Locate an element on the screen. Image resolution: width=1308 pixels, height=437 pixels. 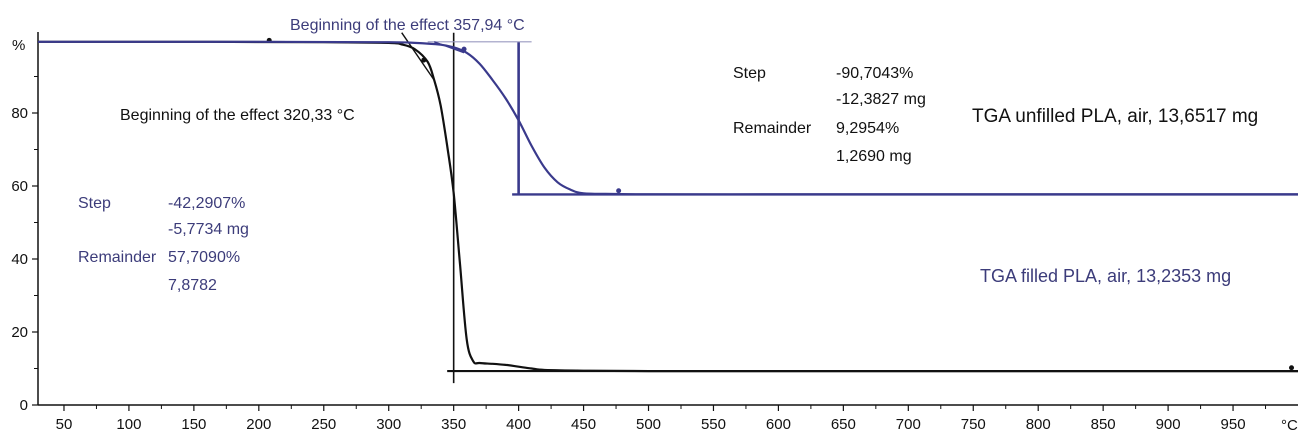
unfilled-step-label: Step is located at coordinates (749, 73).